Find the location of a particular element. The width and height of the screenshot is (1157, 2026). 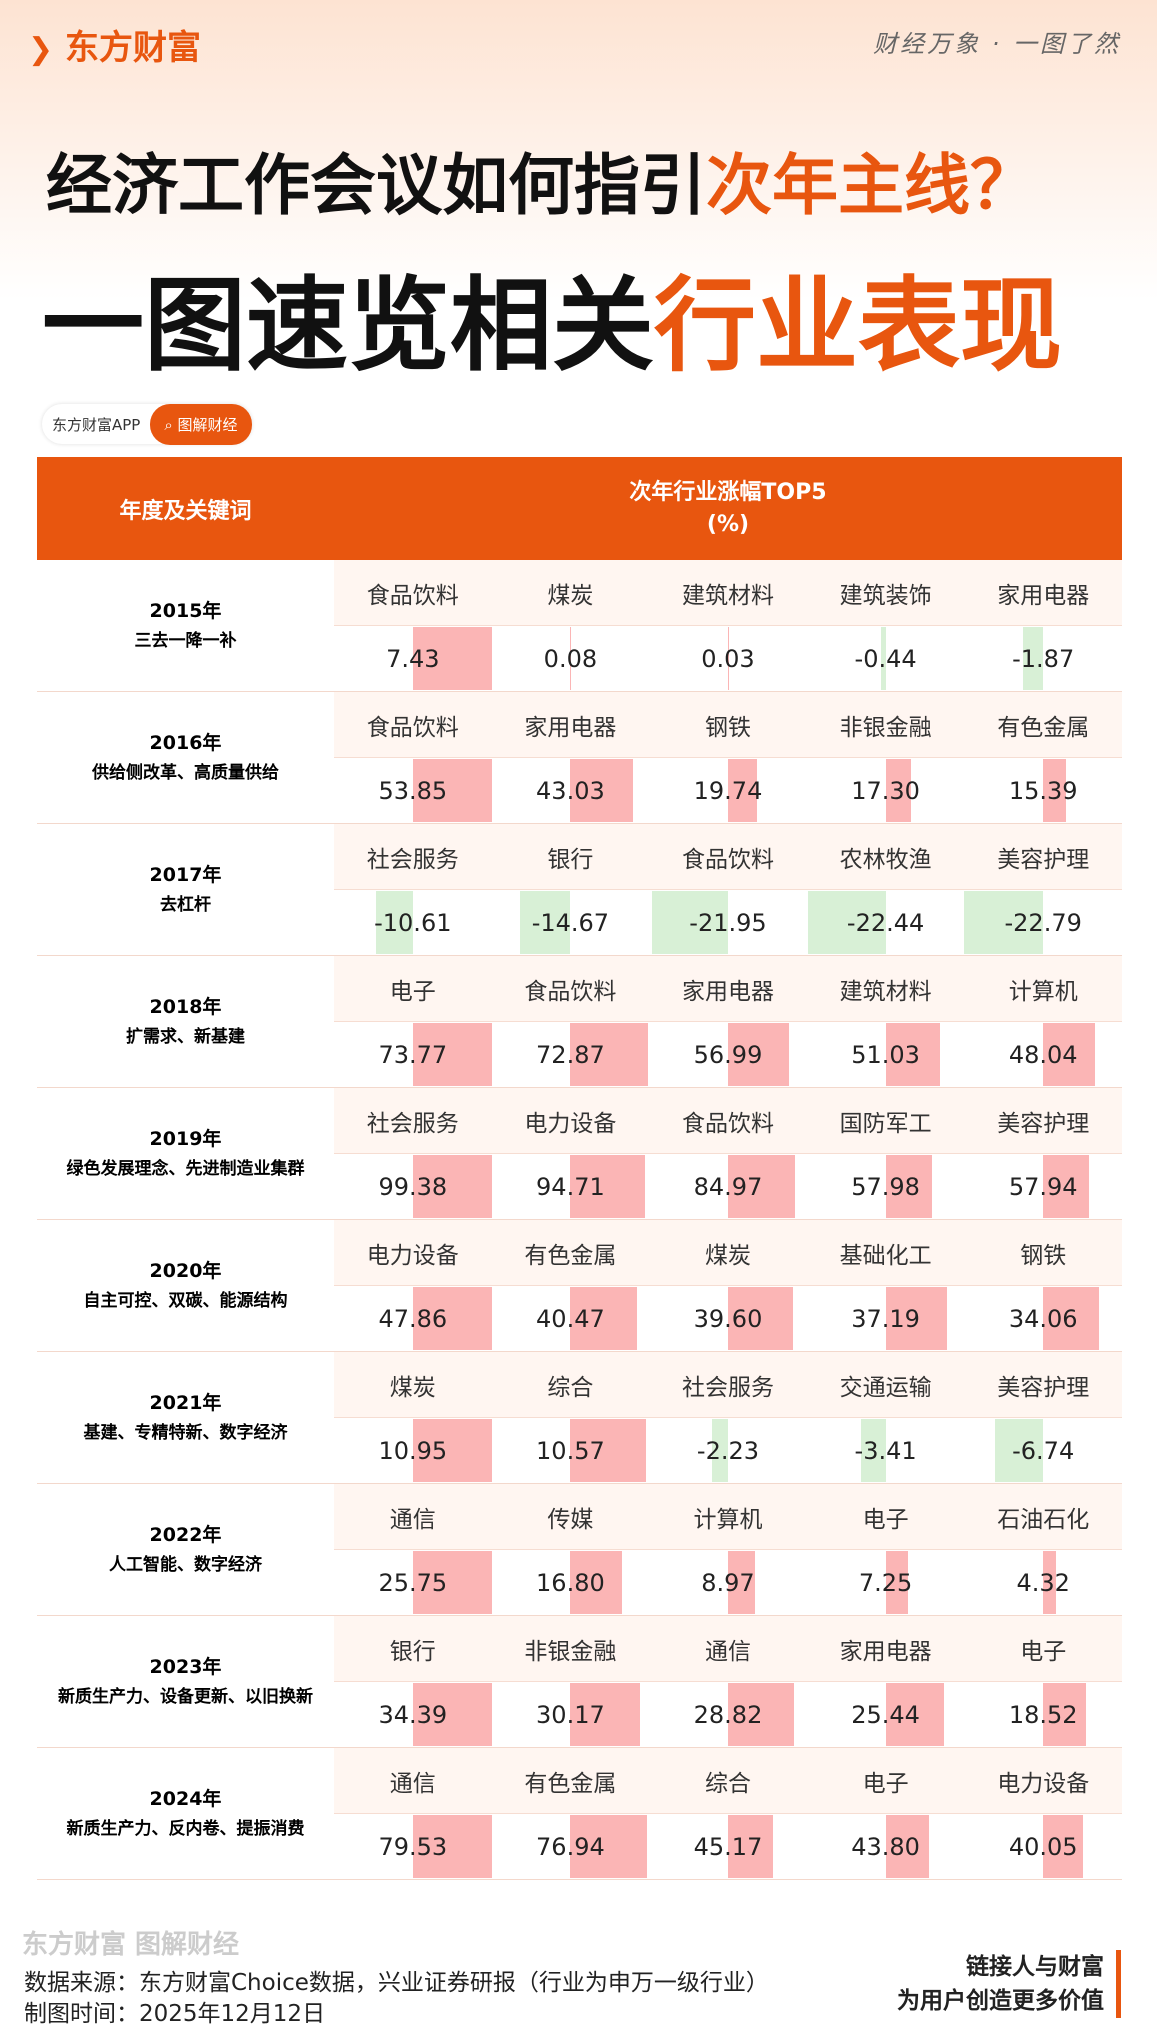

value-label: -3.41 is located at coordinates (885, 1451).